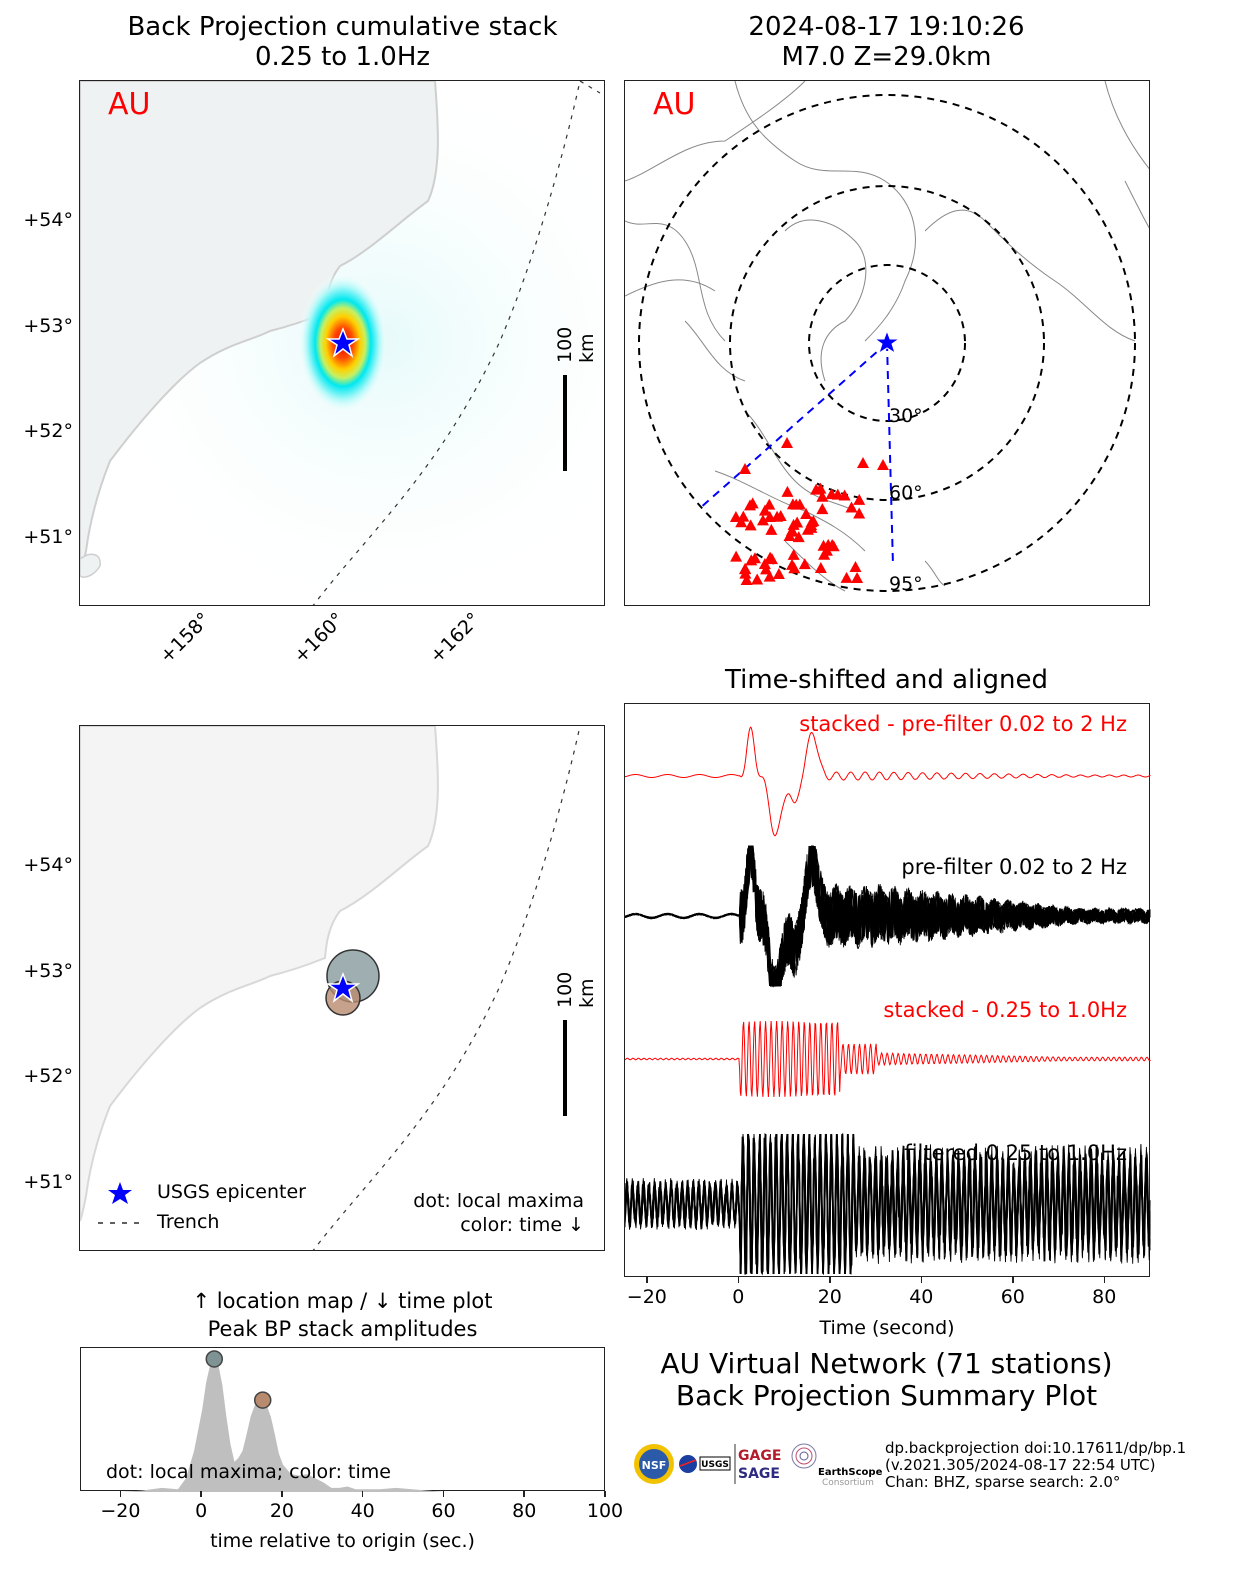 The image size is (1235, 1569). Describe the element at coordinates (342, 57) in the screenshot. I see `map-top-title-line2: 0.25 to 1.0Hz` at that location.